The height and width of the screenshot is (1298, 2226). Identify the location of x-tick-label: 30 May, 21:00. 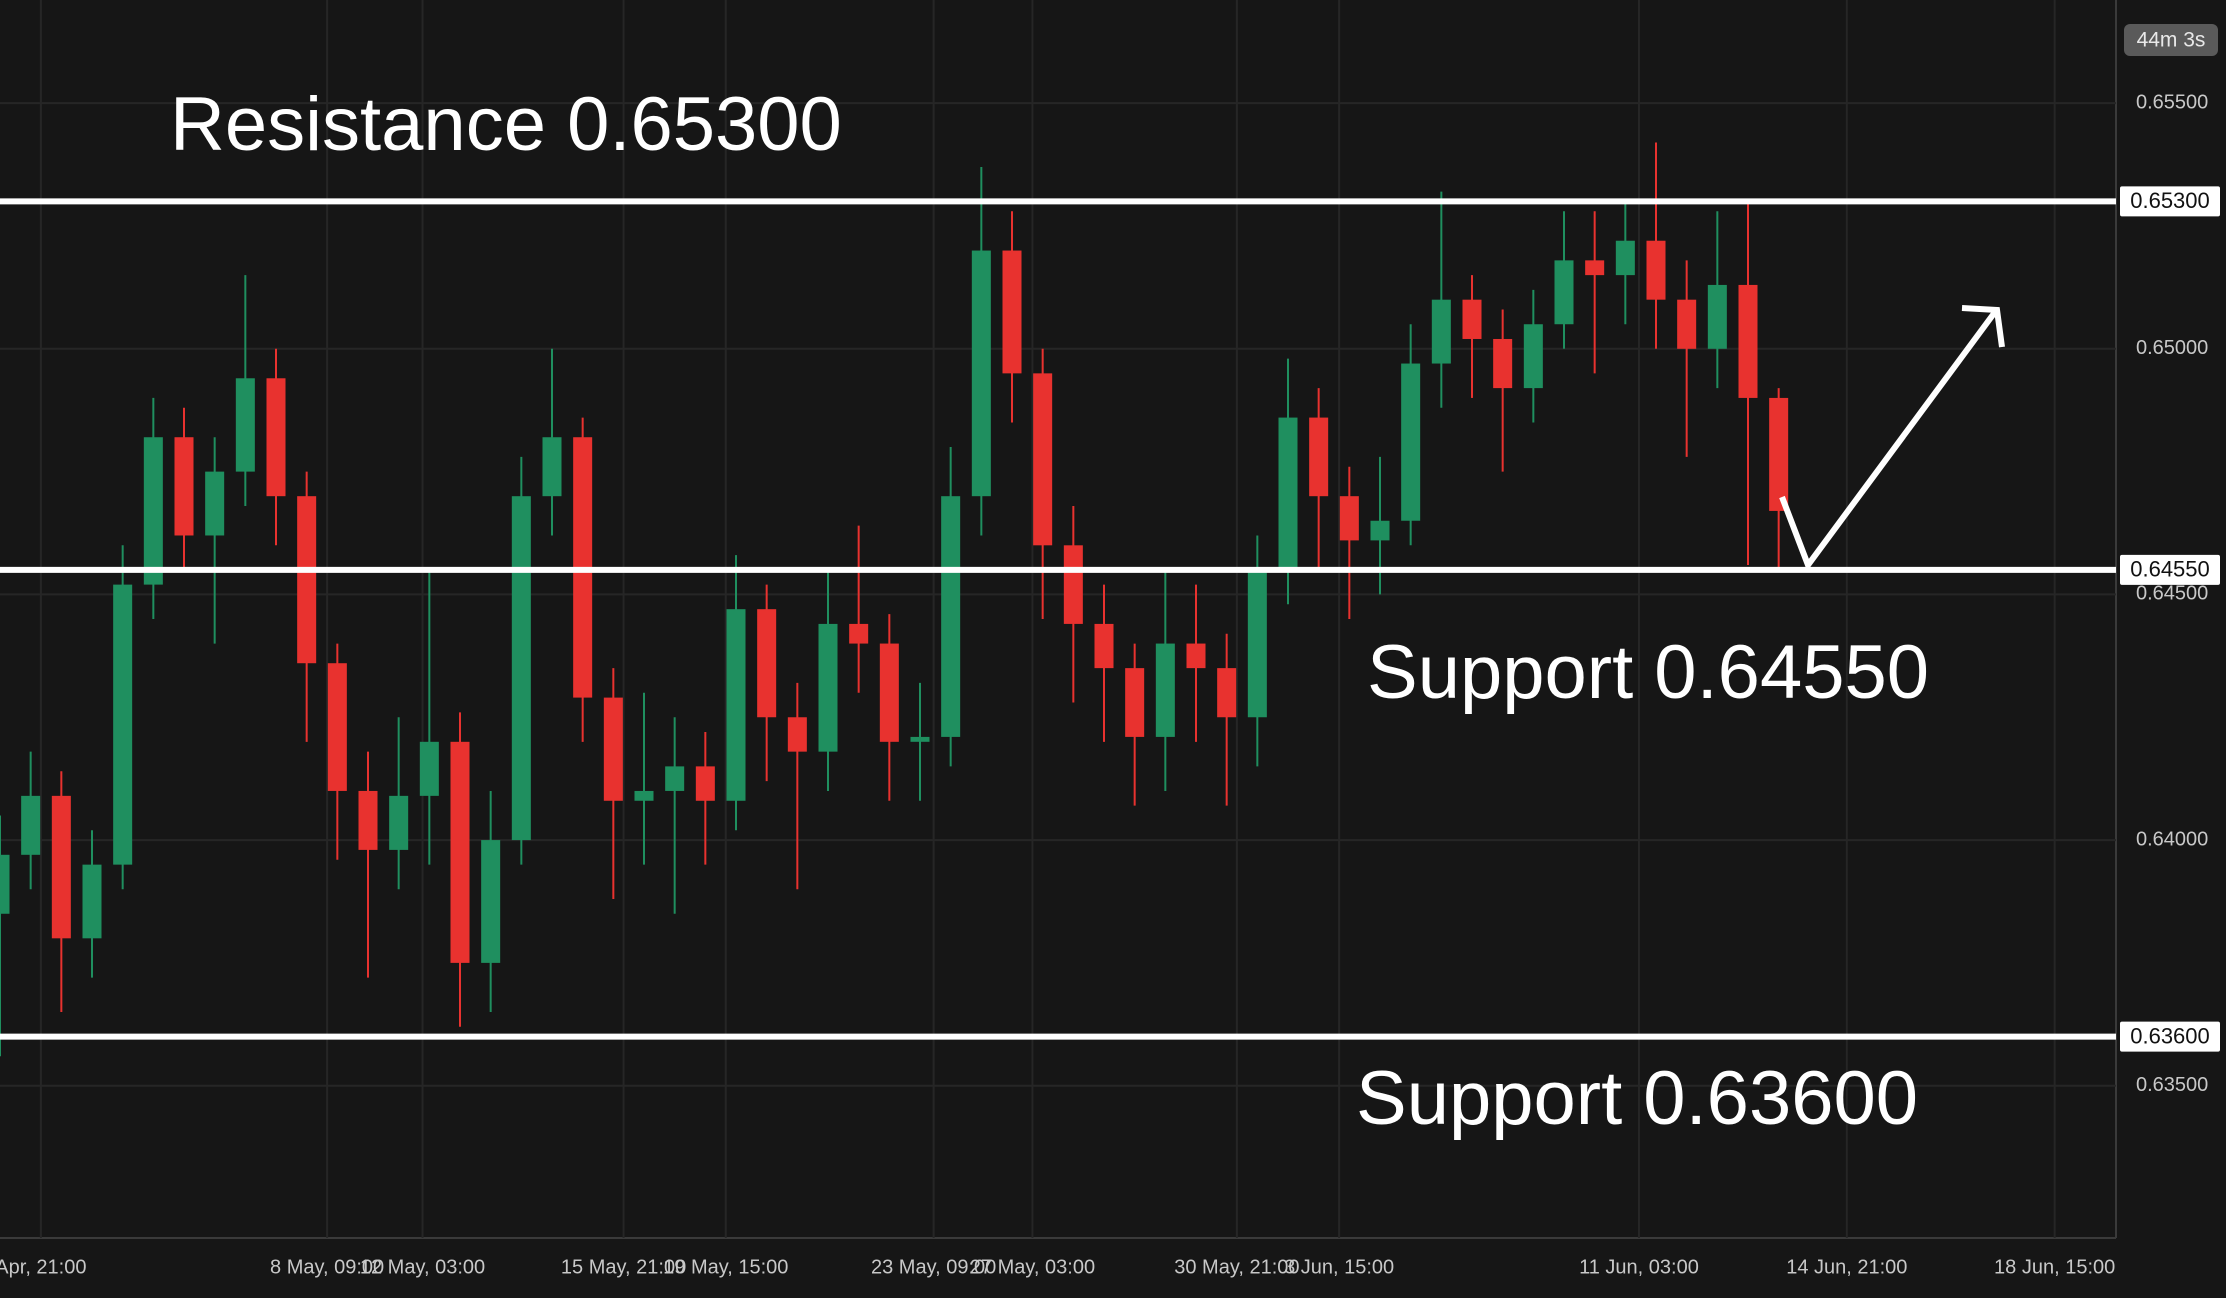
(1236, 1267).